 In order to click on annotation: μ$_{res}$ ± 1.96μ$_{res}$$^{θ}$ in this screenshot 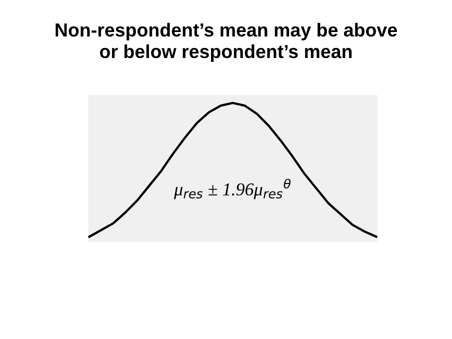, I will do `click(232, 189)`.